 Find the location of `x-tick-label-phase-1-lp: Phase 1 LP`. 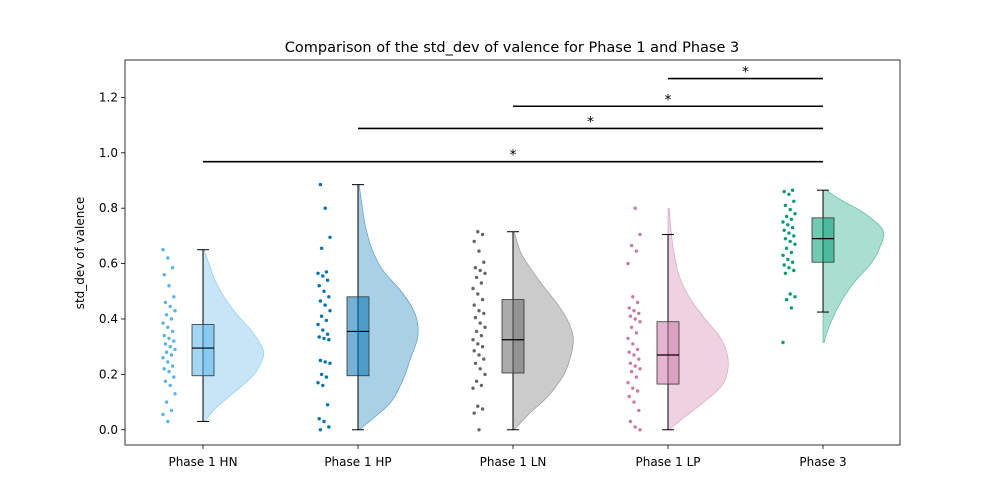

x-tick-label-phase-1-lp: Phase 1 LP is located at coordinates (667, 462).